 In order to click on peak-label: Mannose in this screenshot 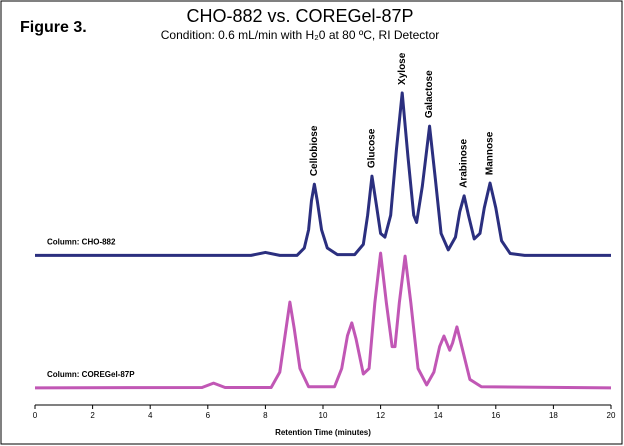, I will do `click(490, 153)`.